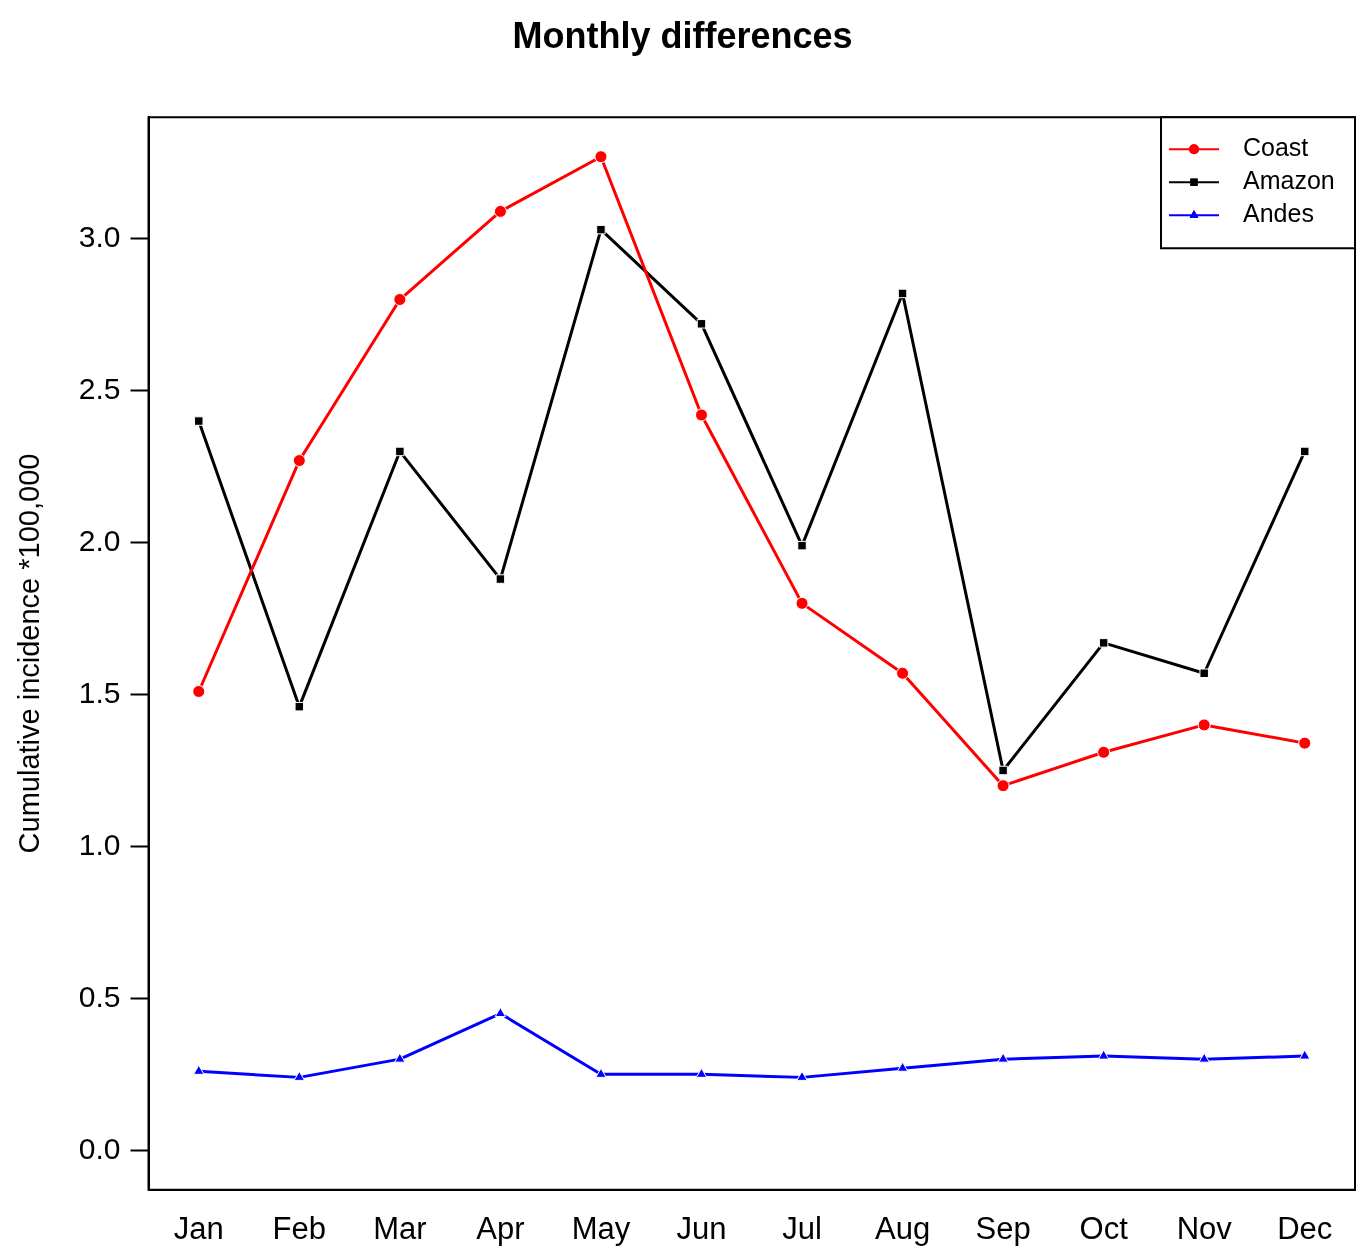 The image size is (1363, 1253). Describe the element at coordinates (1003, 1228) in the screenshot. I see `x-tick-label: Sep` at that location.